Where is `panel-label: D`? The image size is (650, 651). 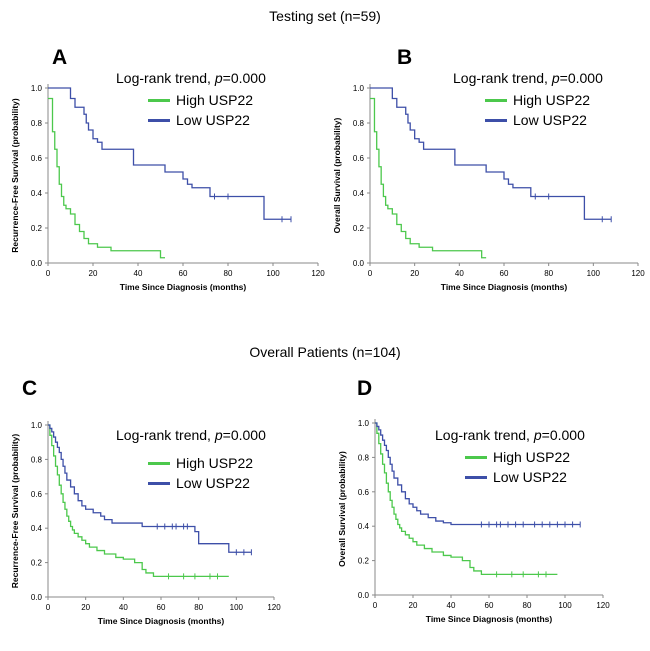
panel-label: D is located at coordinates (365, 388).